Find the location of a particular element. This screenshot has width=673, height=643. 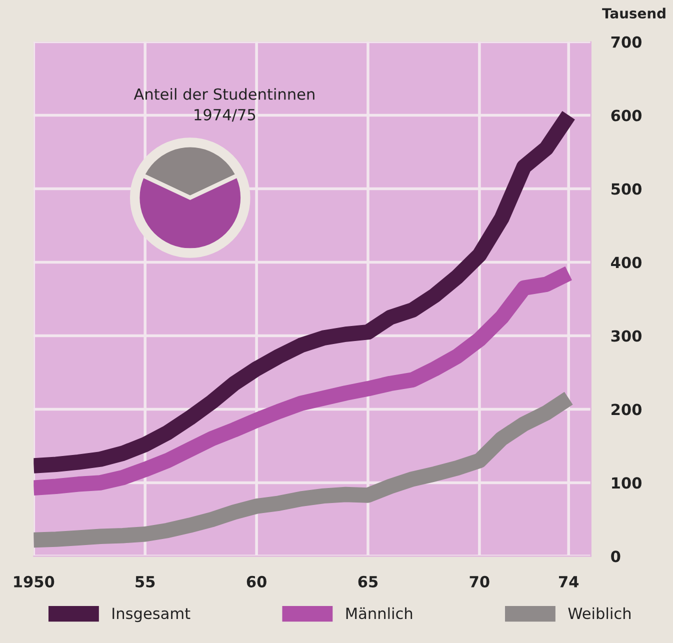

legend-label: Weiblich is located at coordinates (599, 613).